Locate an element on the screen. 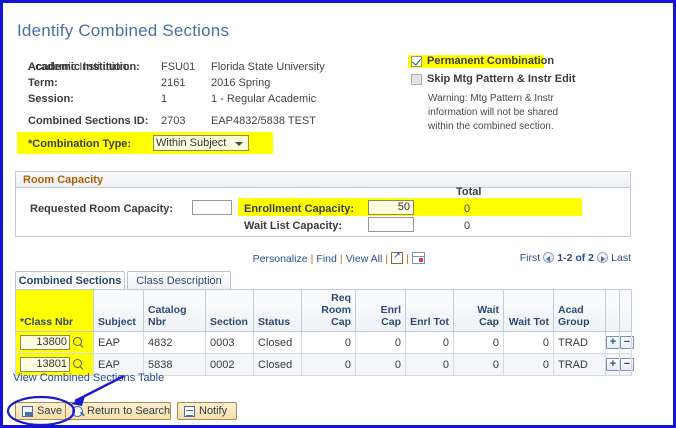 The width and height of the screenshot is (676, 428). return-to-search-button-label: Return to Search is located at coordinates (129, 411).